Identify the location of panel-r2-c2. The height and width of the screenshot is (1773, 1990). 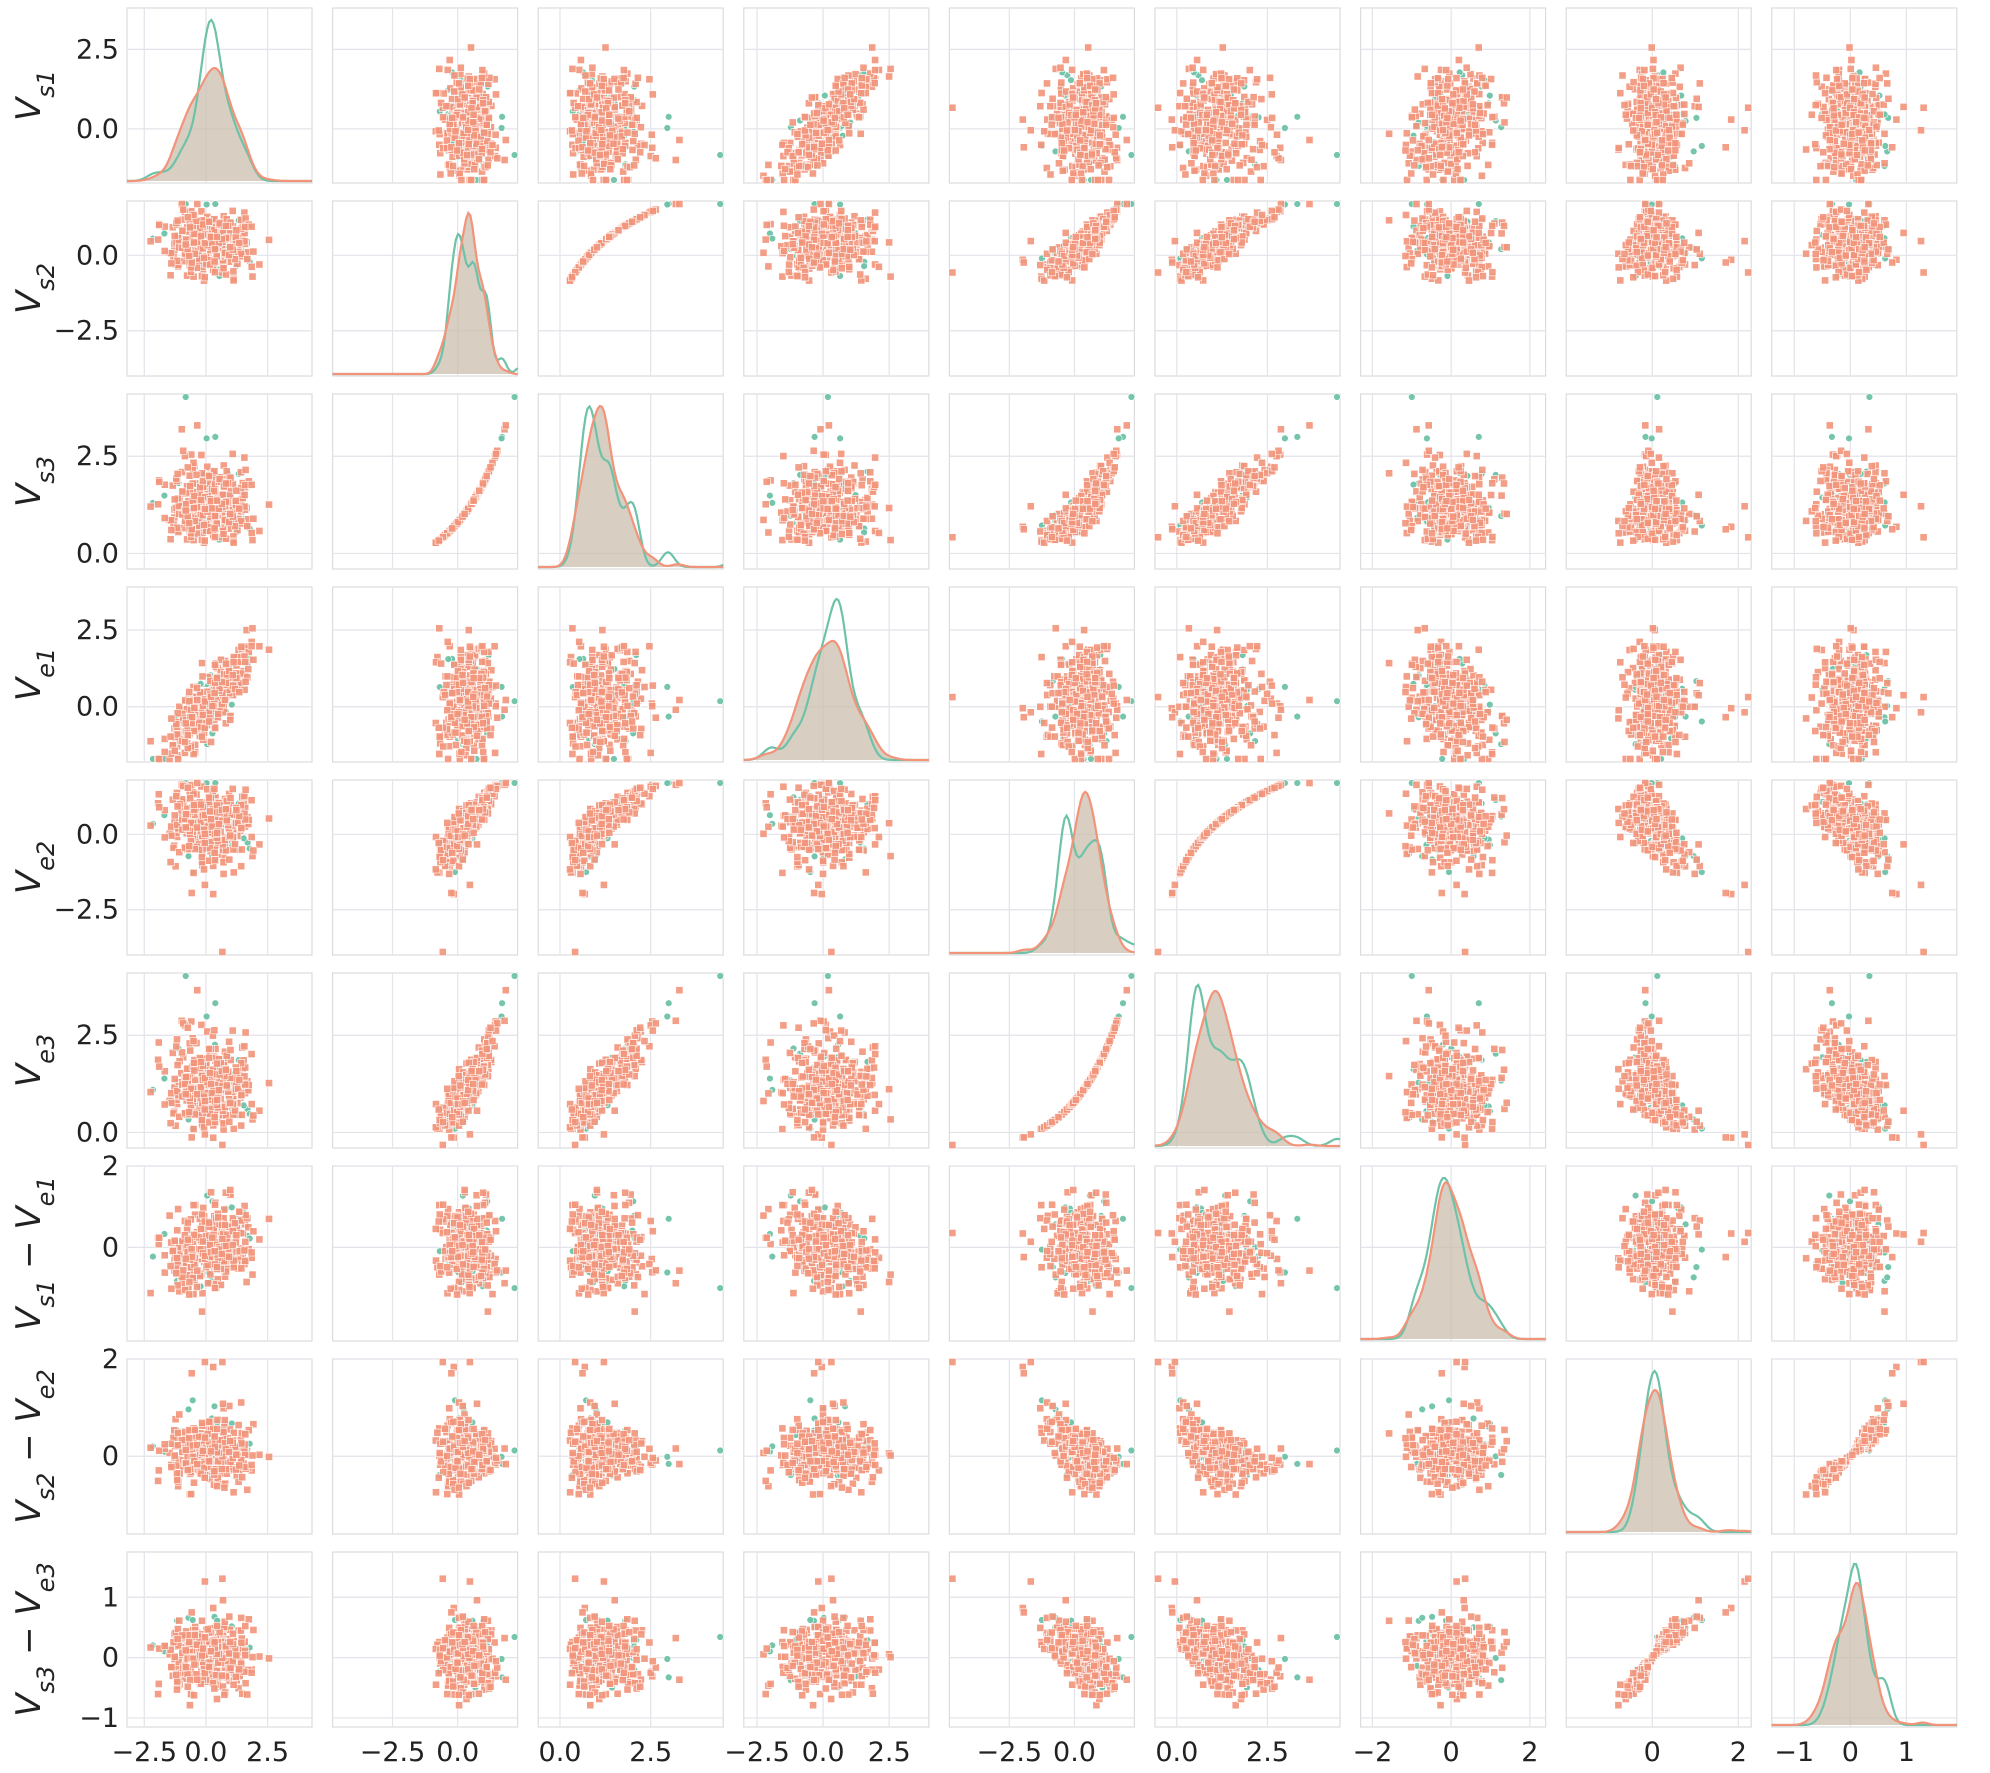
(425, 288).